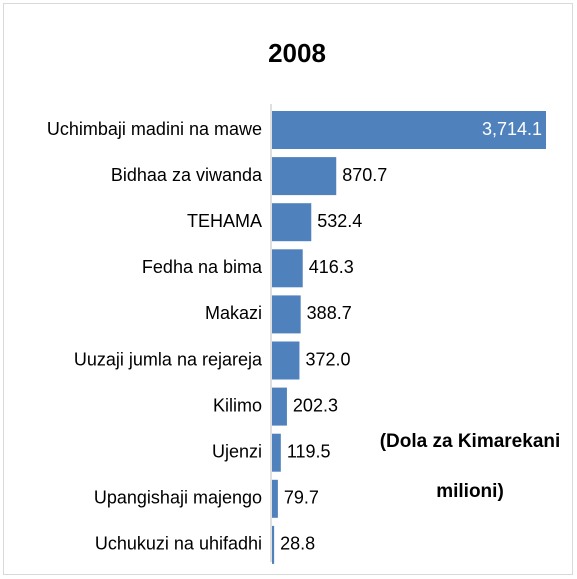 This screenshot has height=579, width=577. I want to click on category-label: Kilimo, so click(237, 405).